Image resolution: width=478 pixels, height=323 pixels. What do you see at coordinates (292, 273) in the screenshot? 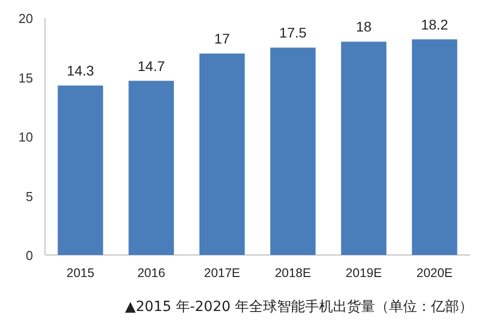
I see `x-tick-label: 2018E` at bounding box center [292, 273].